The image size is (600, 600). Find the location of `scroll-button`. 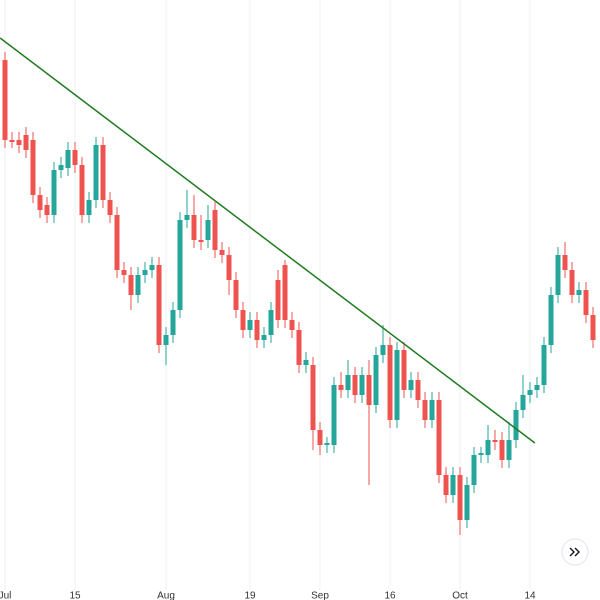

scroll-button is located at coordinates (575, 552).